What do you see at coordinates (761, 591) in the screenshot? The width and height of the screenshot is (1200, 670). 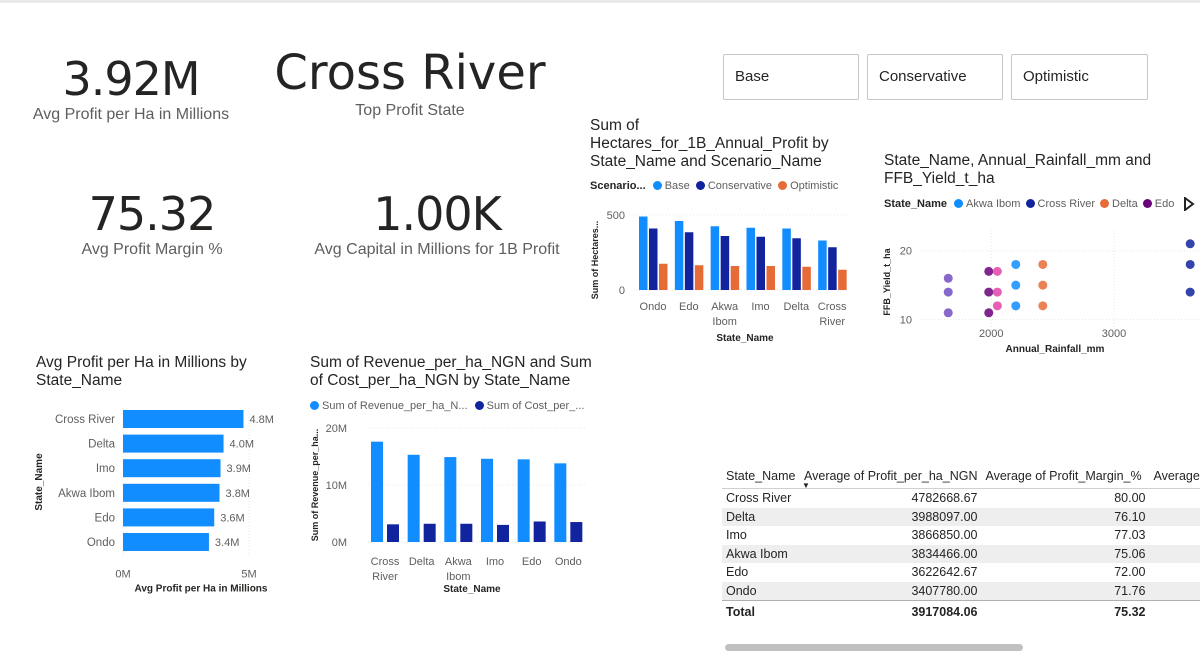 I see `table-cell-state: Ondo` at bounding box center [761, 591].